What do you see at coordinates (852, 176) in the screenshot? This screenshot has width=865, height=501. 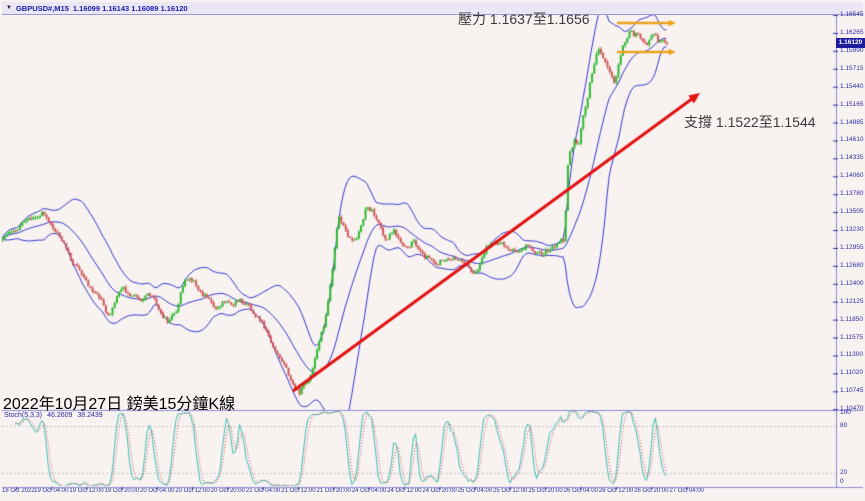 I see `price-tick-label: 1.14060` at bounding box center [852, 176].